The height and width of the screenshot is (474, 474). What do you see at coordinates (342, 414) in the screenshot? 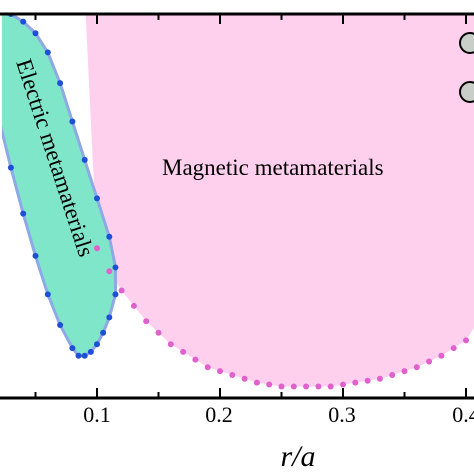
I see `x-tick-label-0.3: 0.3` at bounding box center [342, 414].